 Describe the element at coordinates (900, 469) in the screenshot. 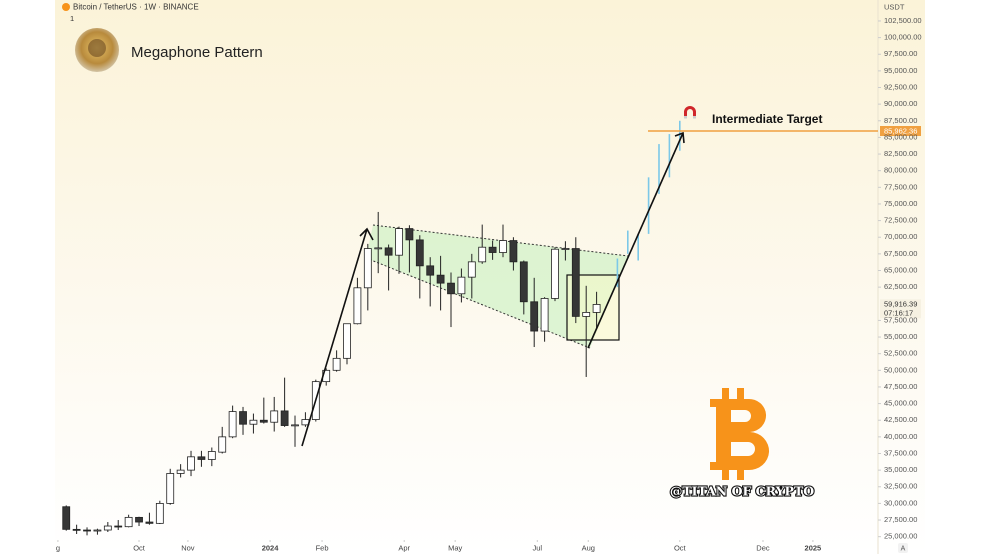

I see `y-tick-label: 35,000.00` at that location.